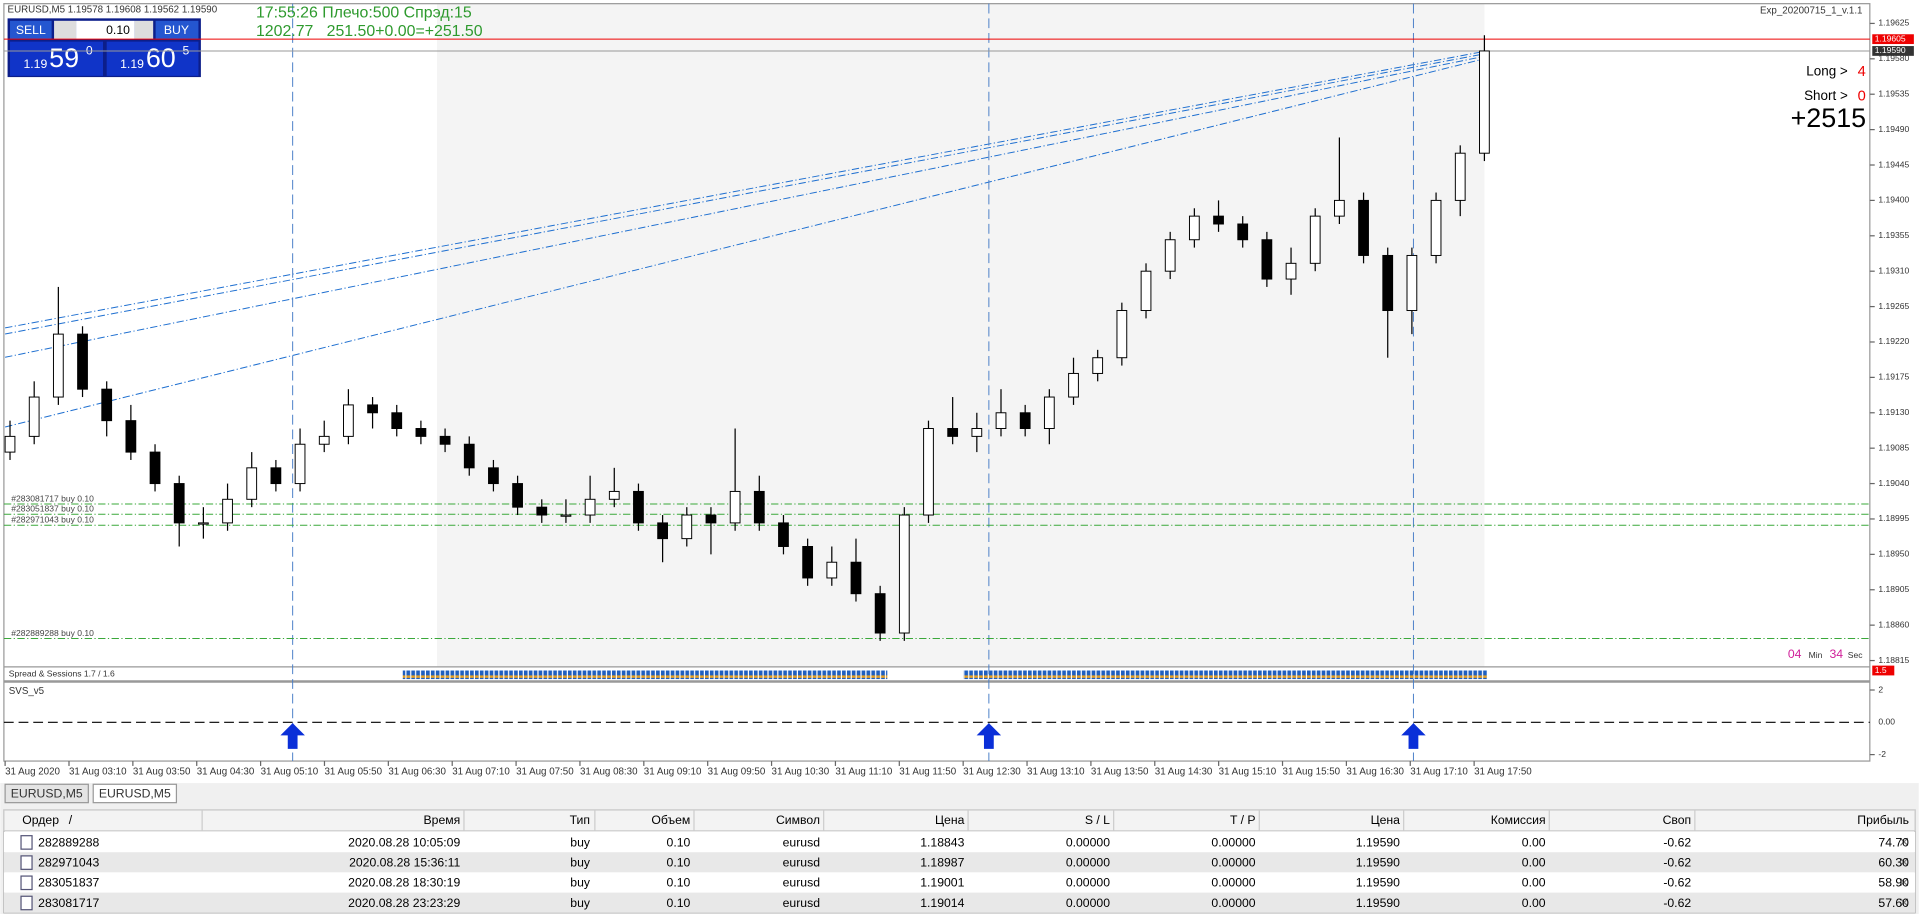  Describe the element at coordinates (1826, 95) in the screenshot. I see `short-label: Short >` at that location.